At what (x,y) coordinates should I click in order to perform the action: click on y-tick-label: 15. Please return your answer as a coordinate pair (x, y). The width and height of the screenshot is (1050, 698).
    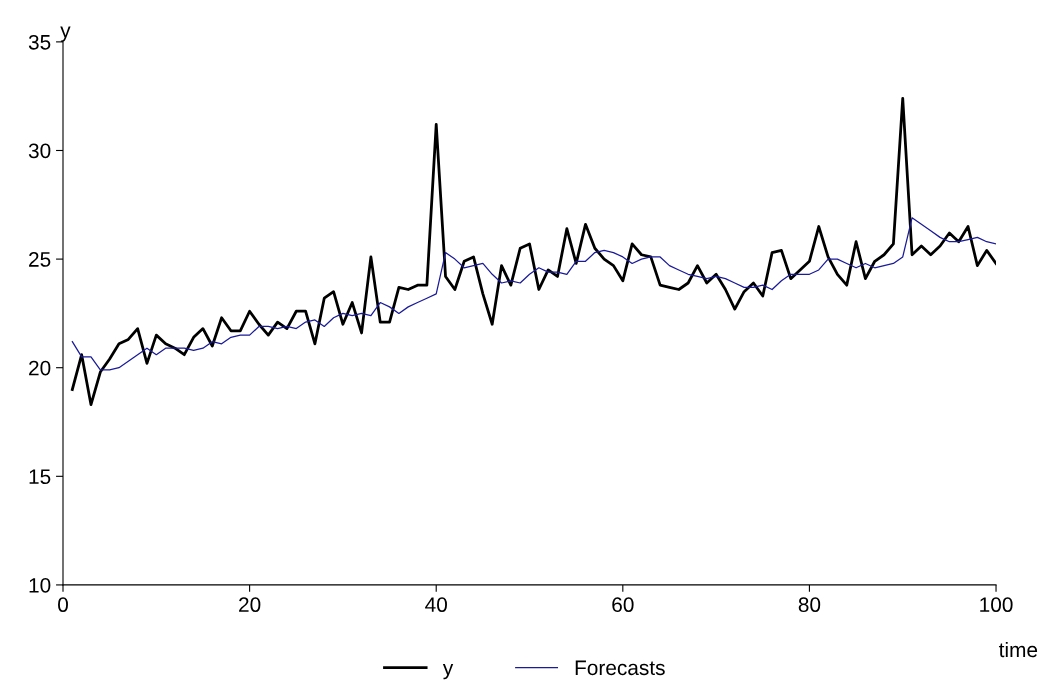
    Looking at the image, I should click on (40, 477).